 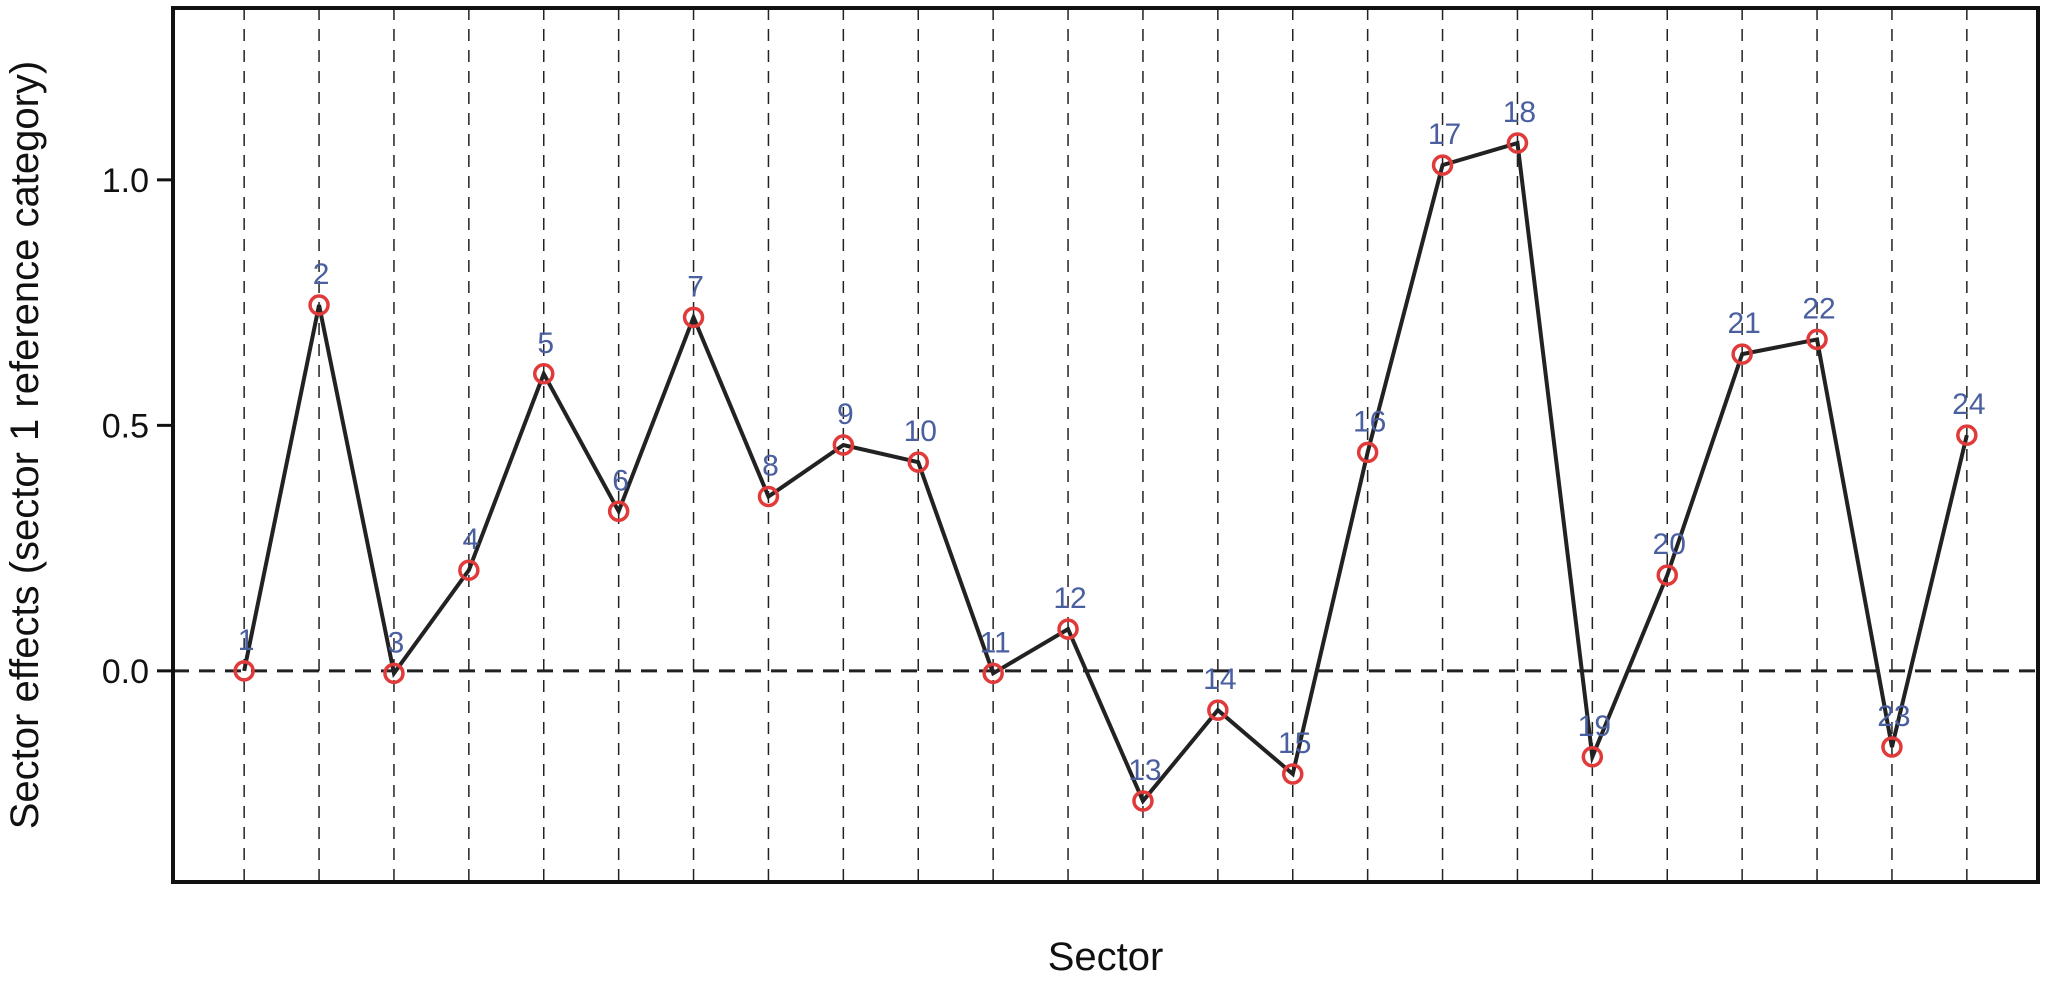 I want to click on y-tick-label: 1.0, so click(x=125, y=181).